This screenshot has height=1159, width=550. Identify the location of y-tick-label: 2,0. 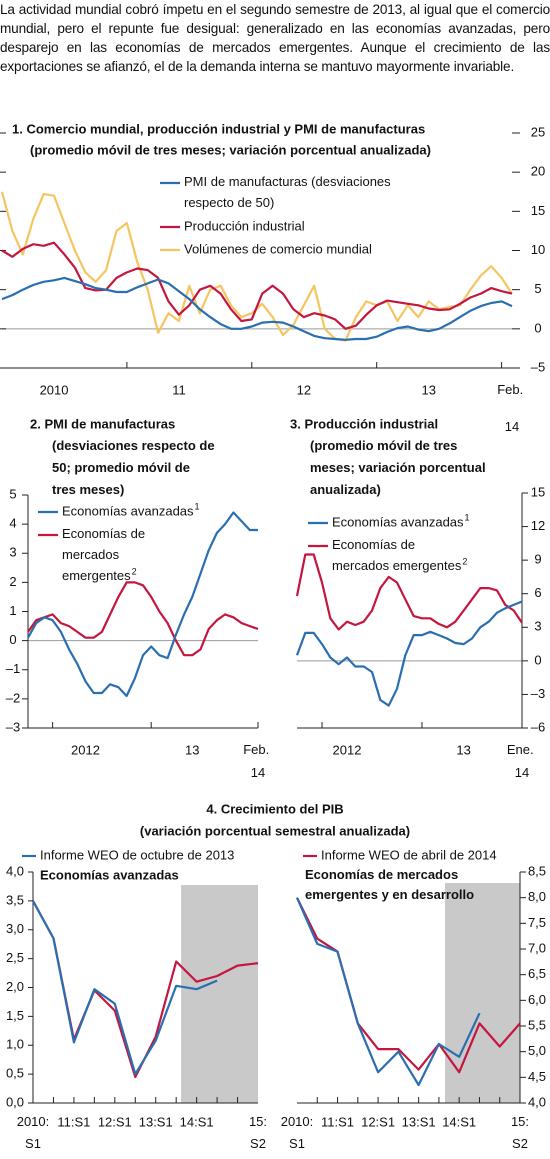
(15, 986).